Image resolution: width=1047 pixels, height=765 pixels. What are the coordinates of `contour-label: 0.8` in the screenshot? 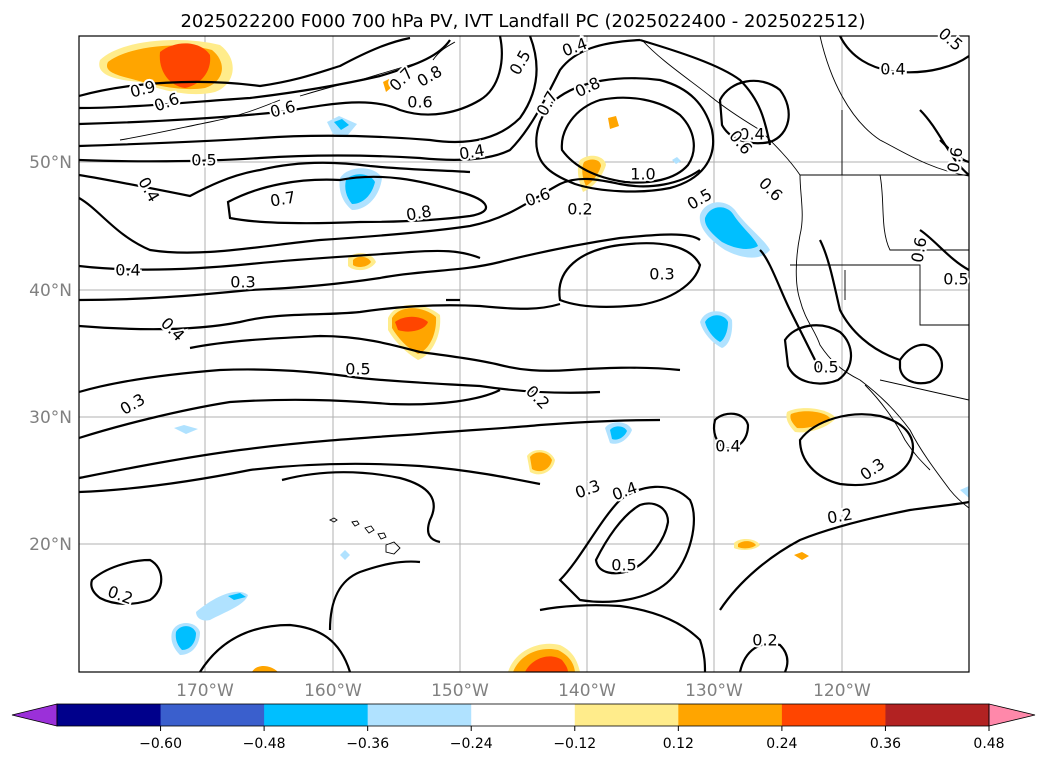 It's located at (419, 212).